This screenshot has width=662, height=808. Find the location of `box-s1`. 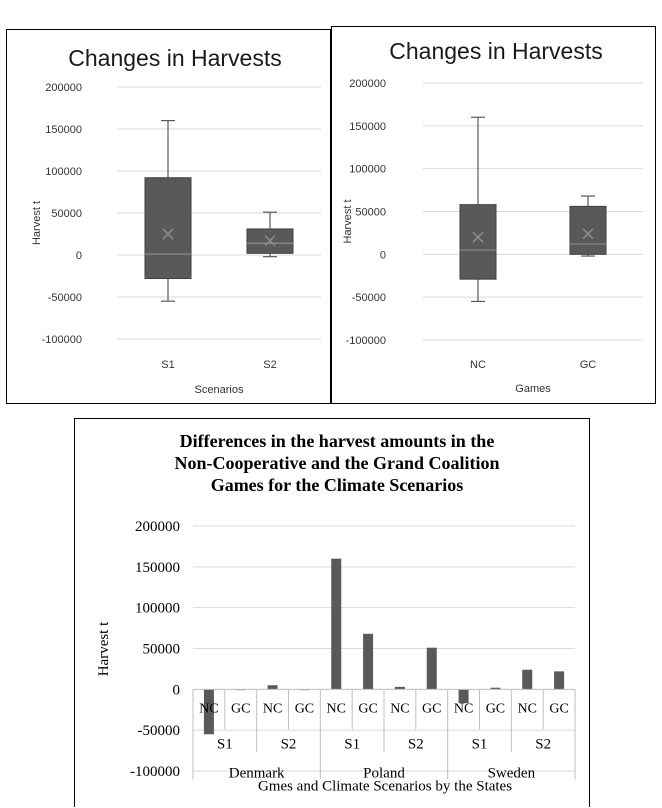

box-s1 is located at coordinates (168, 210).